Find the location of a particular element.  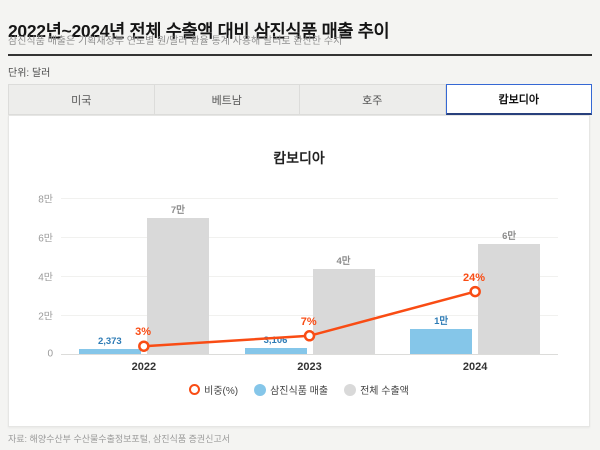

y-axis-tick: 8만 is located at coordinates (45, 200).